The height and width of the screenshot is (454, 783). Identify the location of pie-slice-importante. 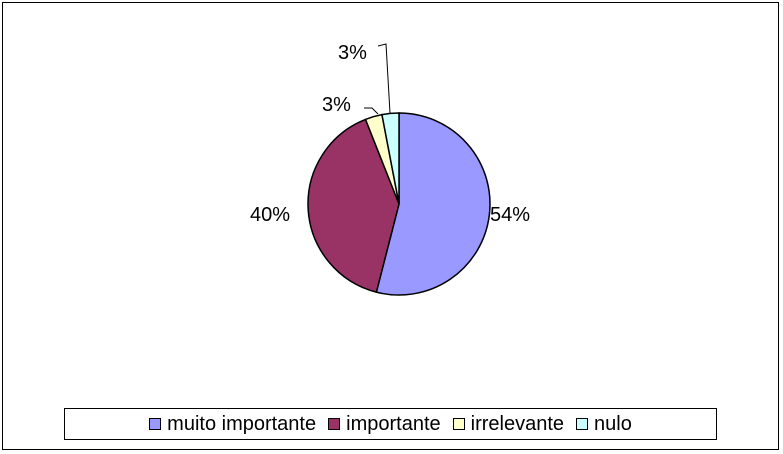
(353, 206).